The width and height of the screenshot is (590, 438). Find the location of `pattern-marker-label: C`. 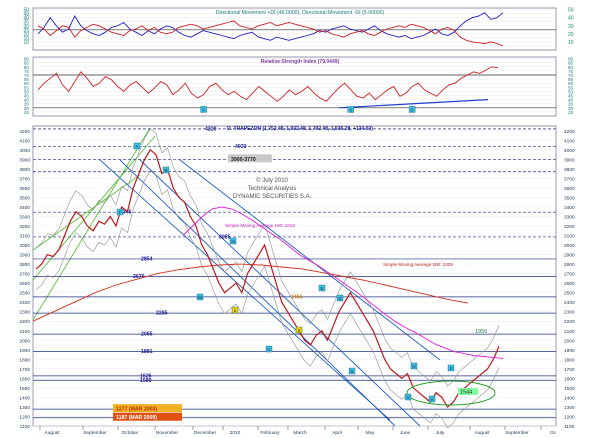

pattern-marker-label: C is located at coordinates (269, 349).